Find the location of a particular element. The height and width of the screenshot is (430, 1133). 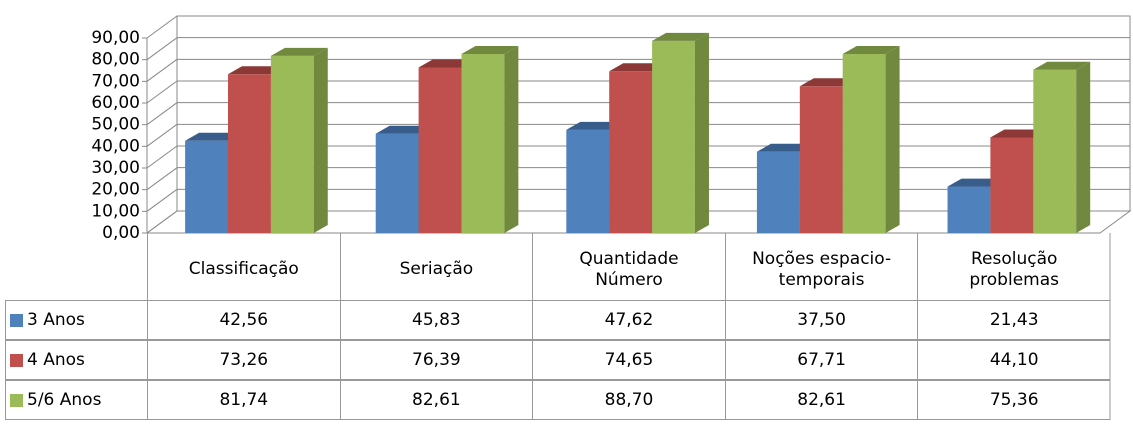

value-cell: 75,36 is located at coordinates (1013, 400).